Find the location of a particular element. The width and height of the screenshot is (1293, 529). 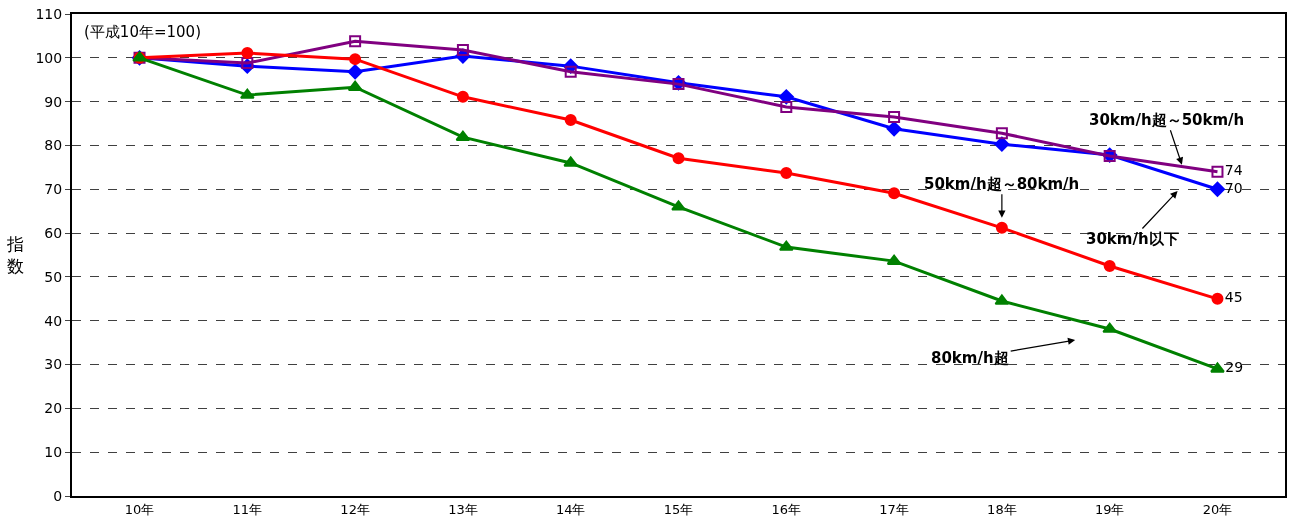

y-tick-label: 100 is located at coordinates (49, 57).